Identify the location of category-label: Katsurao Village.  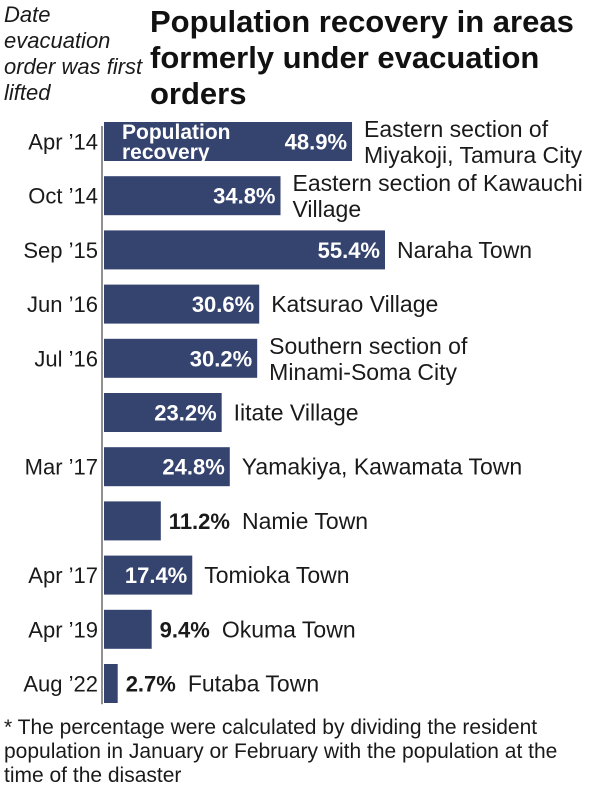
(354, 304).